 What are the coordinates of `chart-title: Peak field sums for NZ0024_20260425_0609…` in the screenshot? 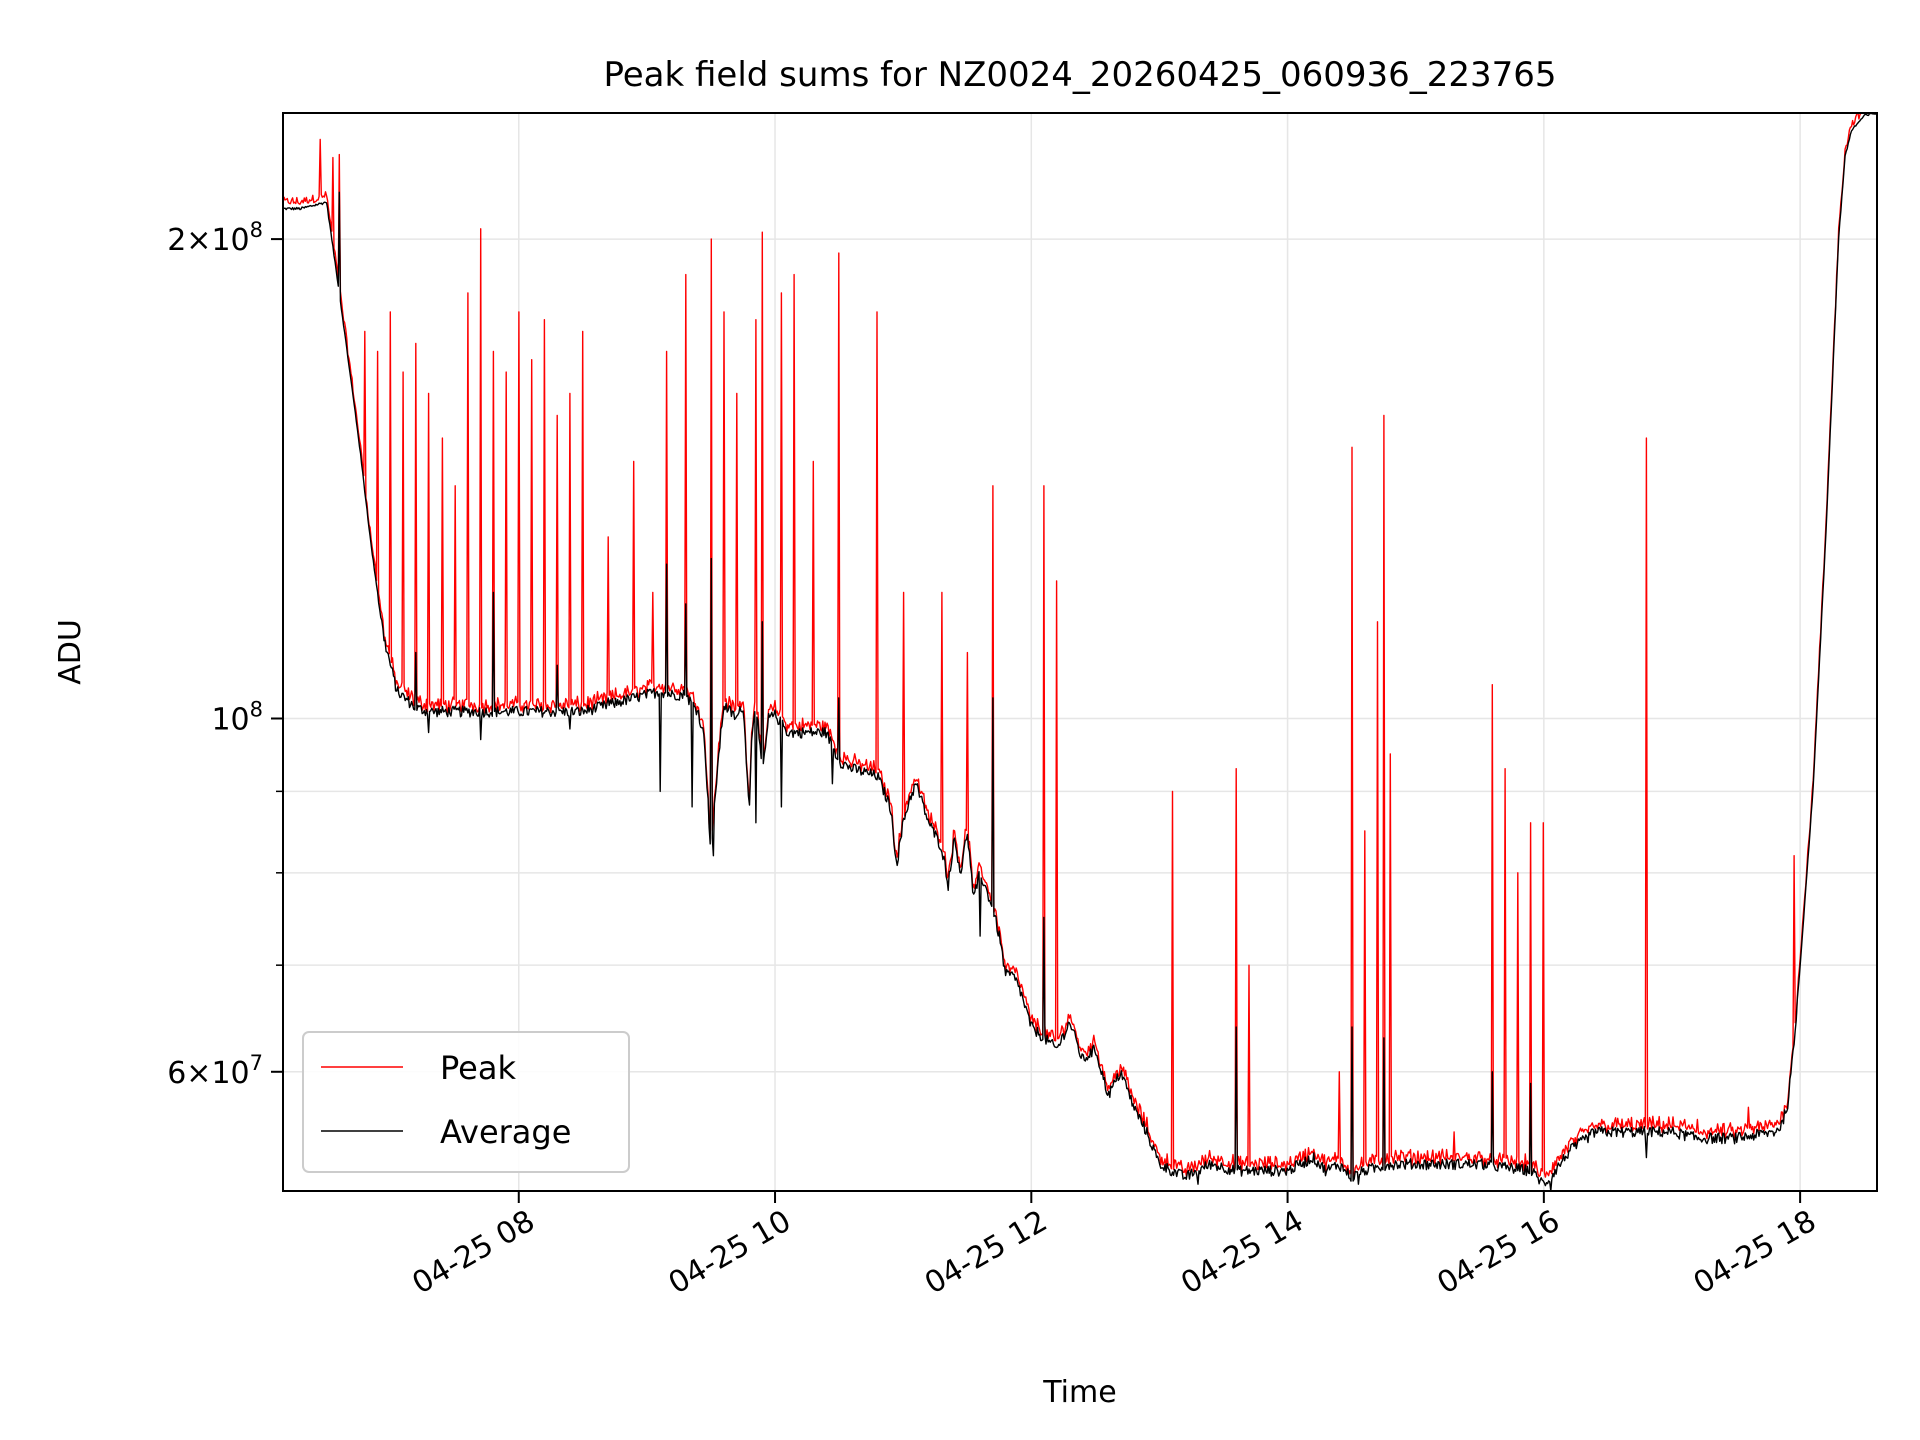 It's located at (1079, 75).